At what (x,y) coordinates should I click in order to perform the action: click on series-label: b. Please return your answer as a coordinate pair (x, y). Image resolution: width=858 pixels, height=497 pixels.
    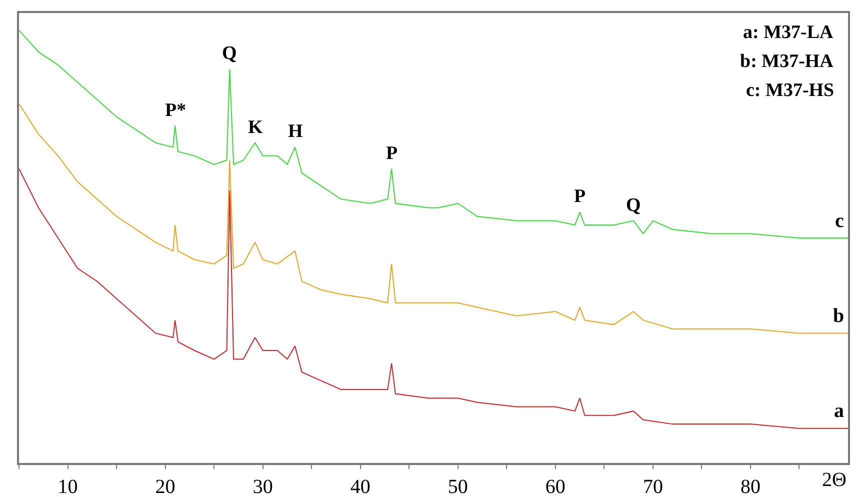
    Looking at the image, I should click on (838, 316).